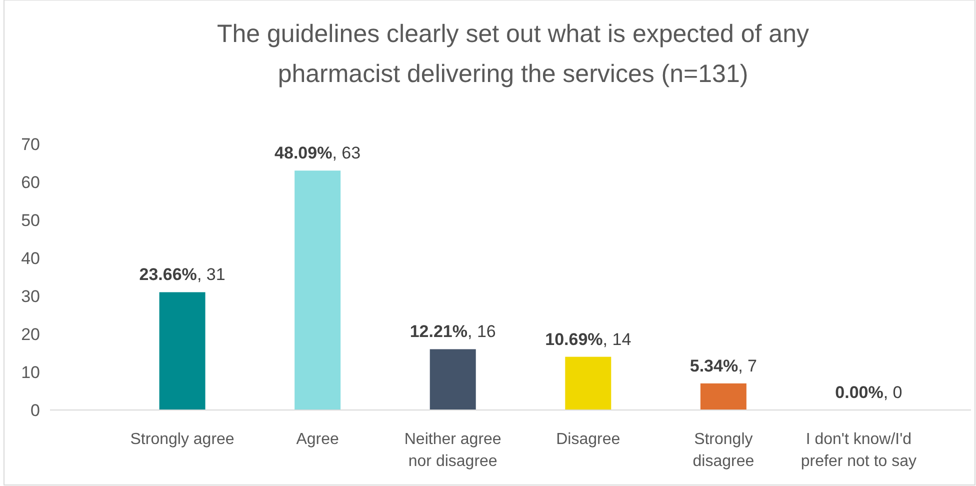 This screenshot has height=486, width=976. What do you see at coordinates (588, 339) in the screenshot?
I see `data-label: 10.69%, 14` at bounding box center [588, 339].